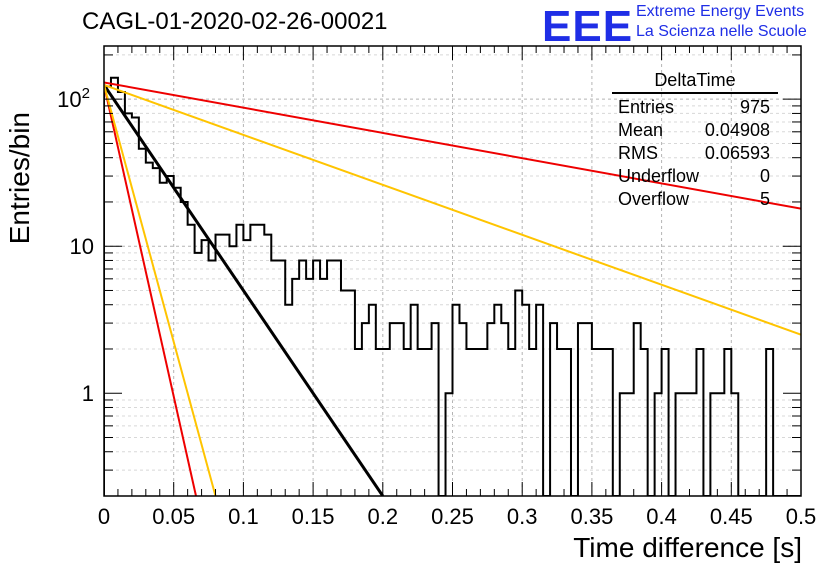 Image resolution: width=836 pixels, height=572 pixels. Describe the element at coordinates (82, 246) in the screenshot. I see `y-tick-label: 10` at that location.